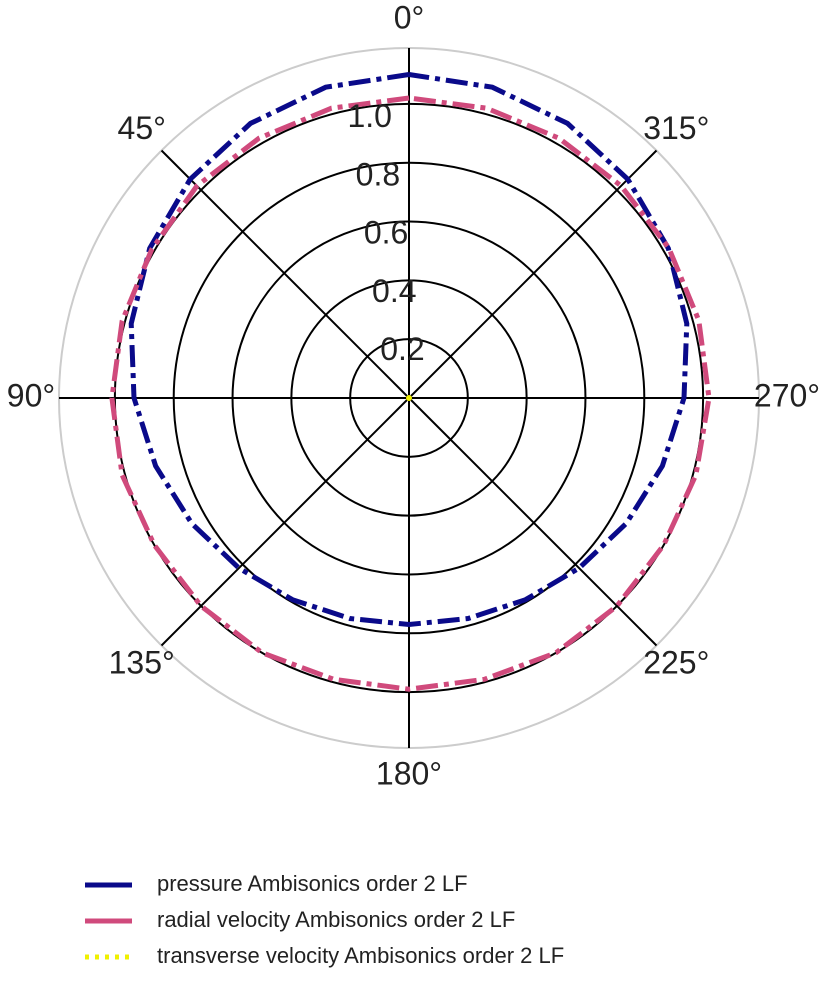 This screenshot has width=830, height=991. What do you see at coordinates (676, 663) in the screenshot?
I see `angle-tick-label: 225°` at bounding box center [676, 663].